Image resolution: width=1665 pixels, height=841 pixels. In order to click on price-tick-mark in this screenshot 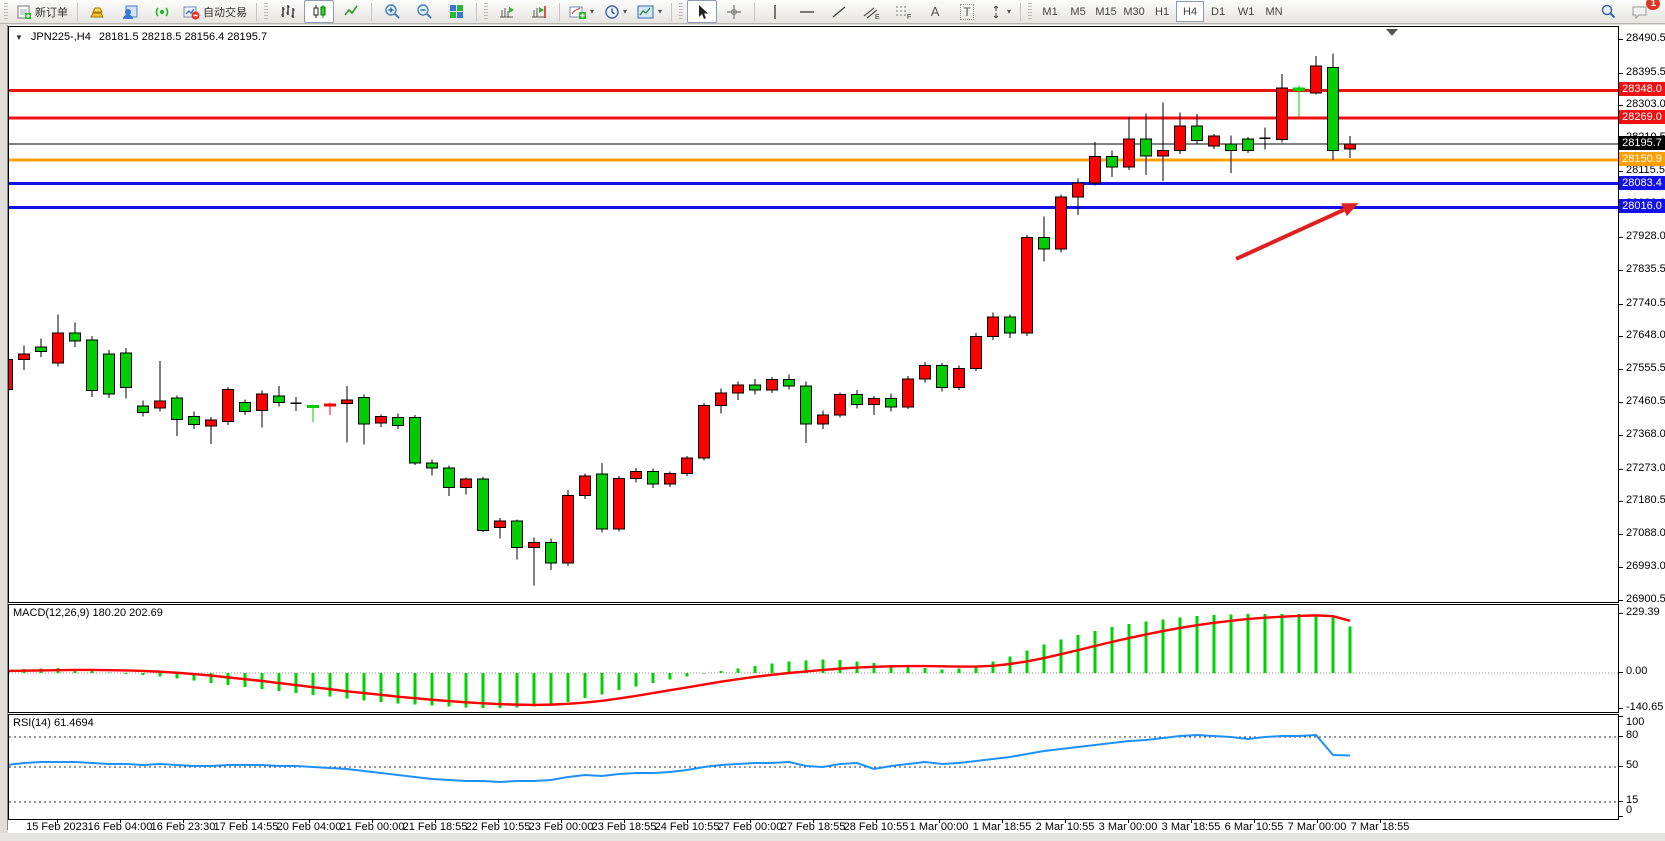, I will do `click(1621, 436)`.